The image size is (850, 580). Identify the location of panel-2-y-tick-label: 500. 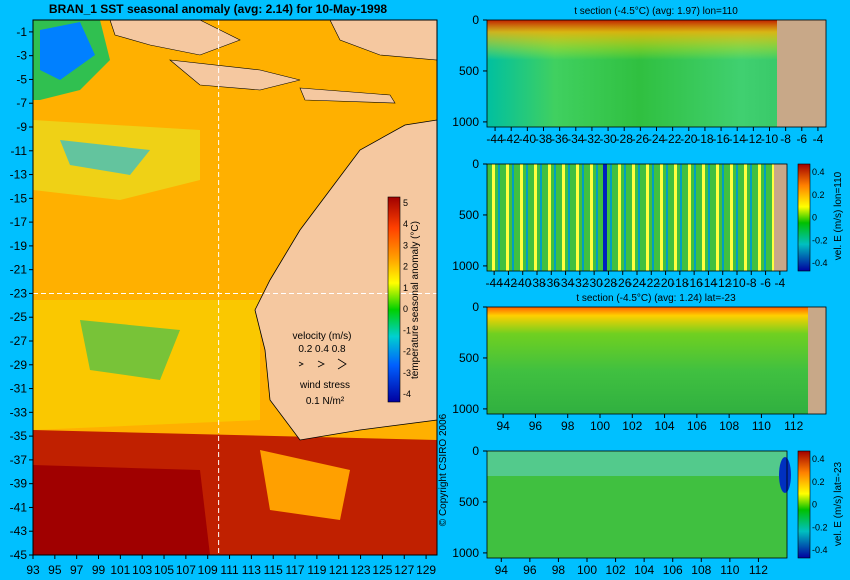
(469, 215).